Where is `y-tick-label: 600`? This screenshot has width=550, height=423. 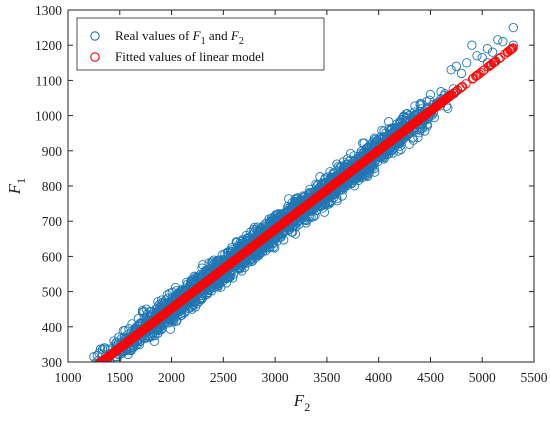 y-tick-label: 600 is located at coordinates (52, 256).